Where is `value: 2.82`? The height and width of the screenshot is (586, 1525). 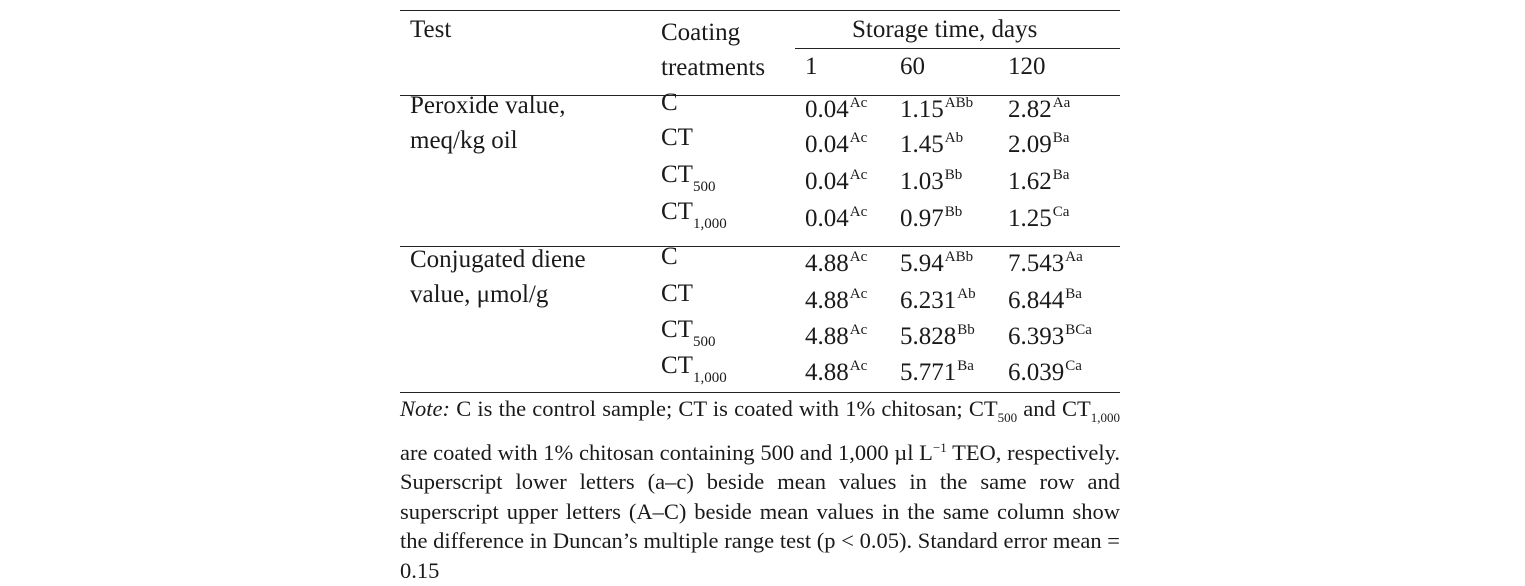 value: 2.82 is located at coordinates (1030, 109).